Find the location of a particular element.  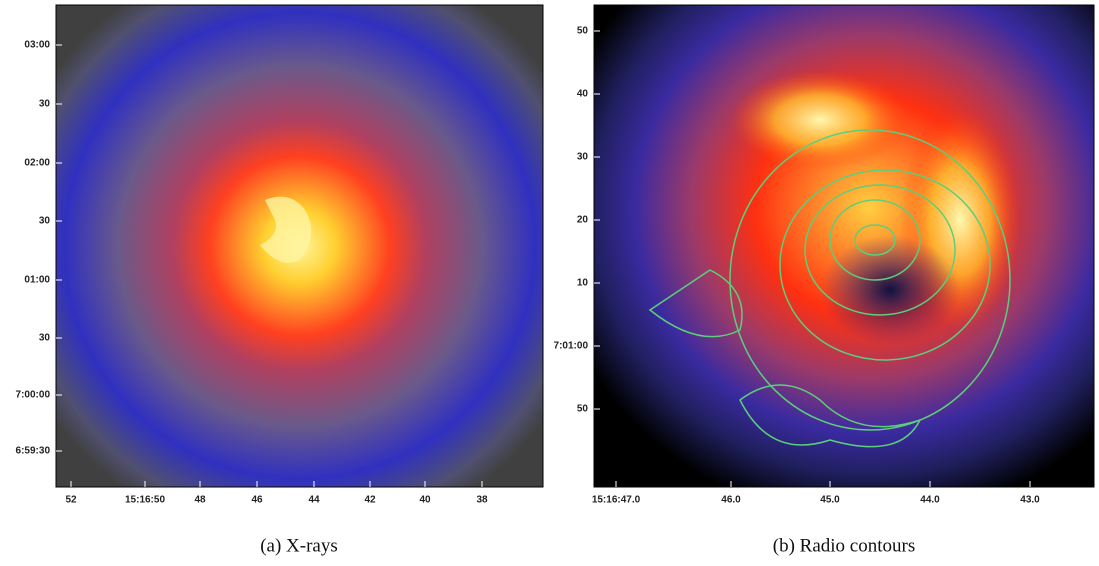

y-tick-label: 10 is located at coordinates (583, 283).